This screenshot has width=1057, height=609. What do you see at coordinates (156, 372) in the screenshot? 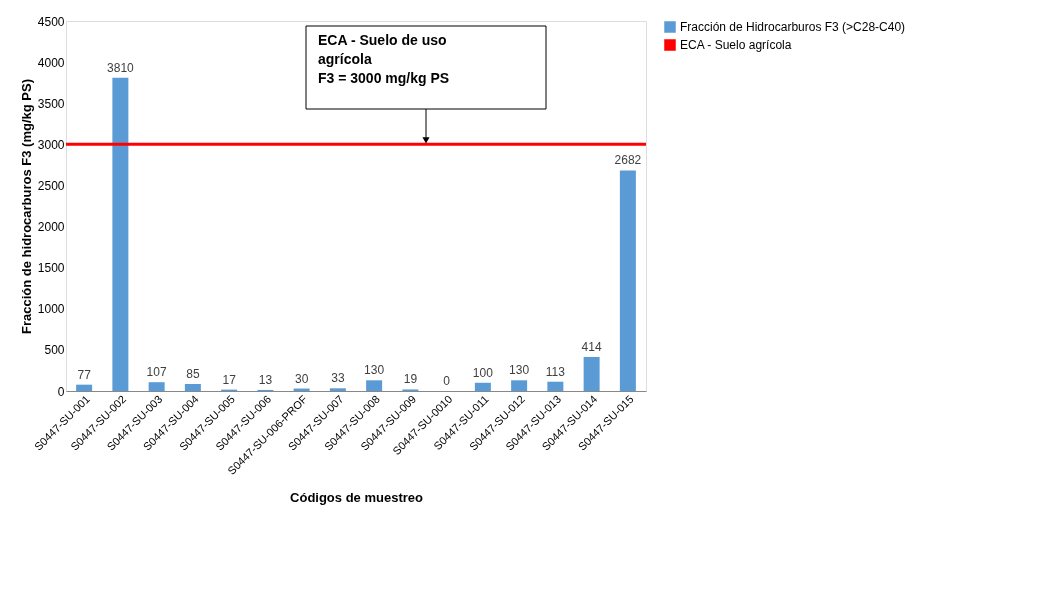
I see `data-label: 107` at bounding box center [156, 372].